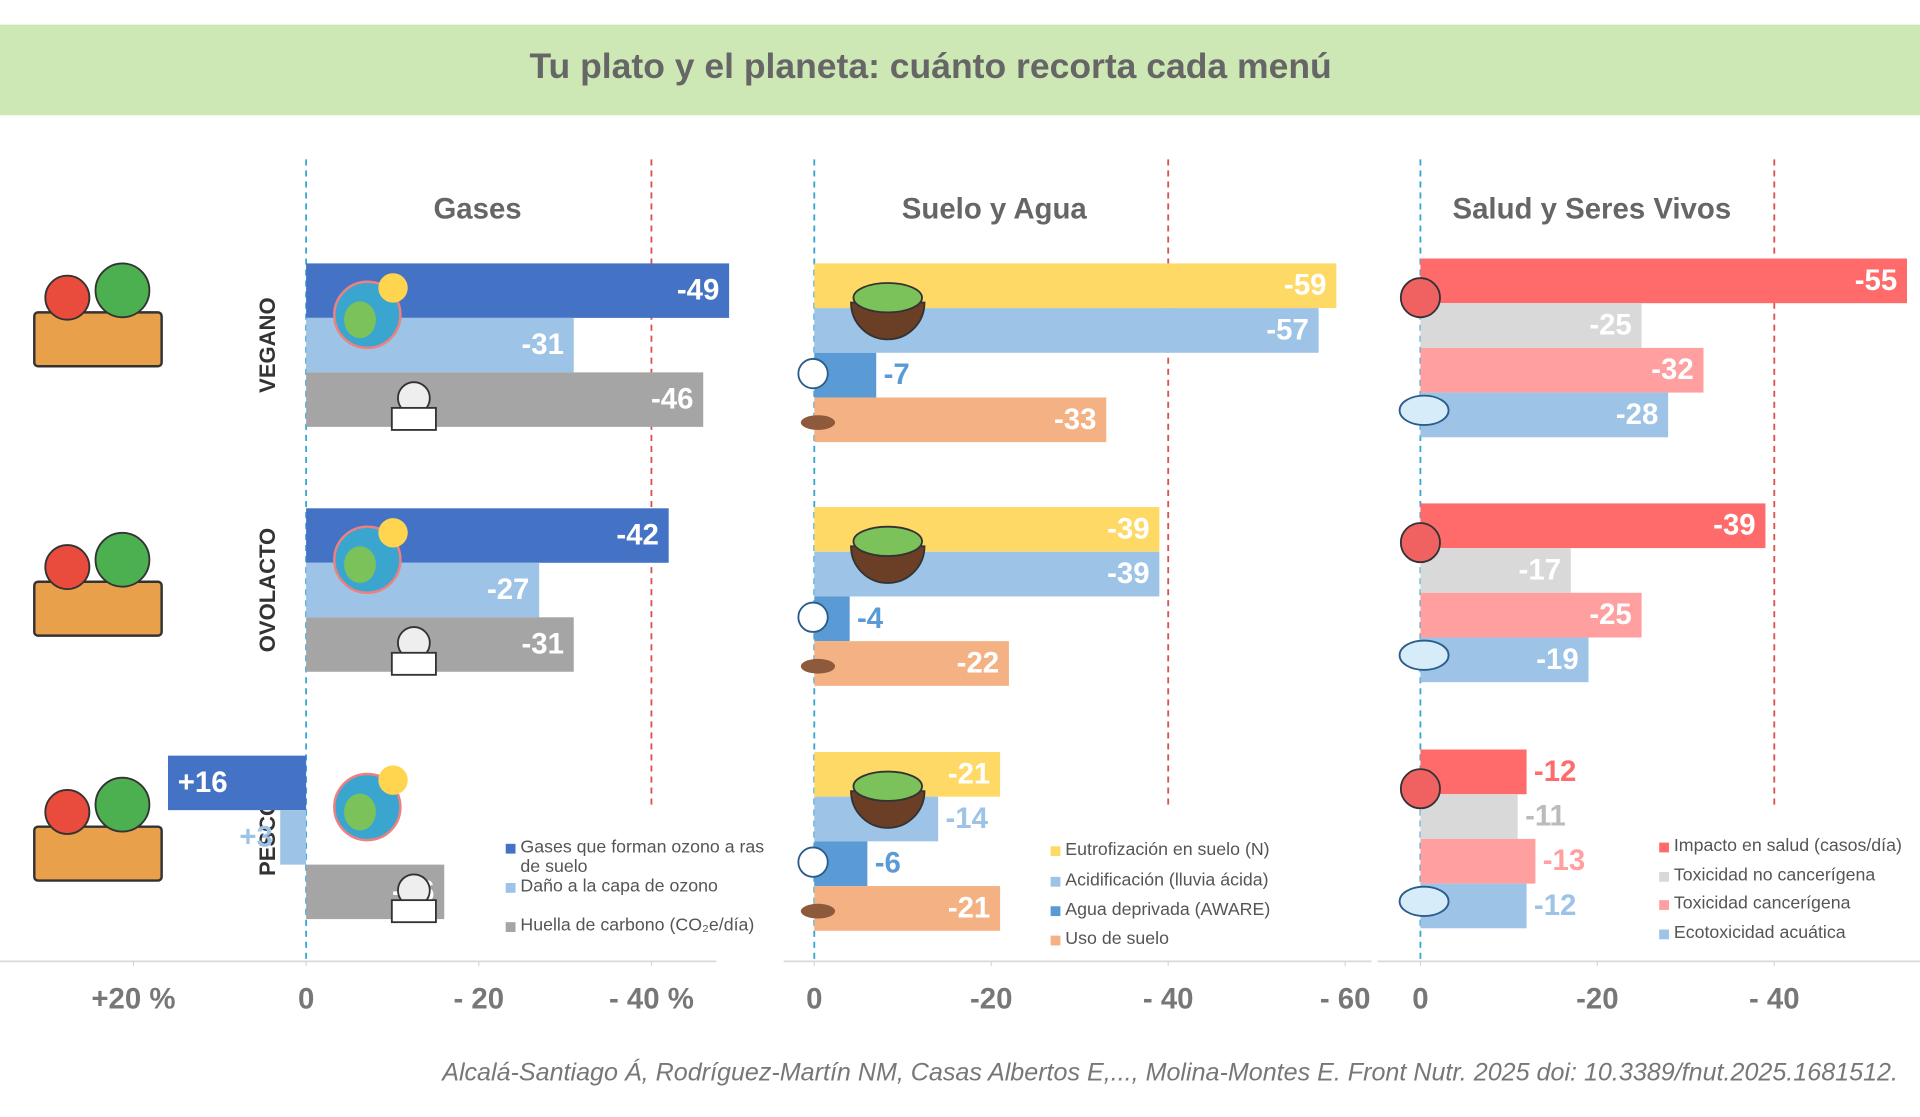  Describe the element at coordinates (1305, 285) in the screenshot. I see `value-label: -59` at that location.